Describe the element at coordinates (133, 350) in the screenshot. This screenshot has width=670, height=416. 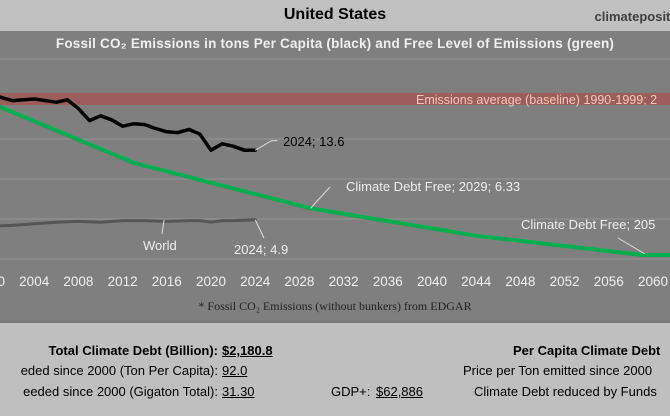
I see `total-debt-label: Total Climate Debt (Billion):` at that location.